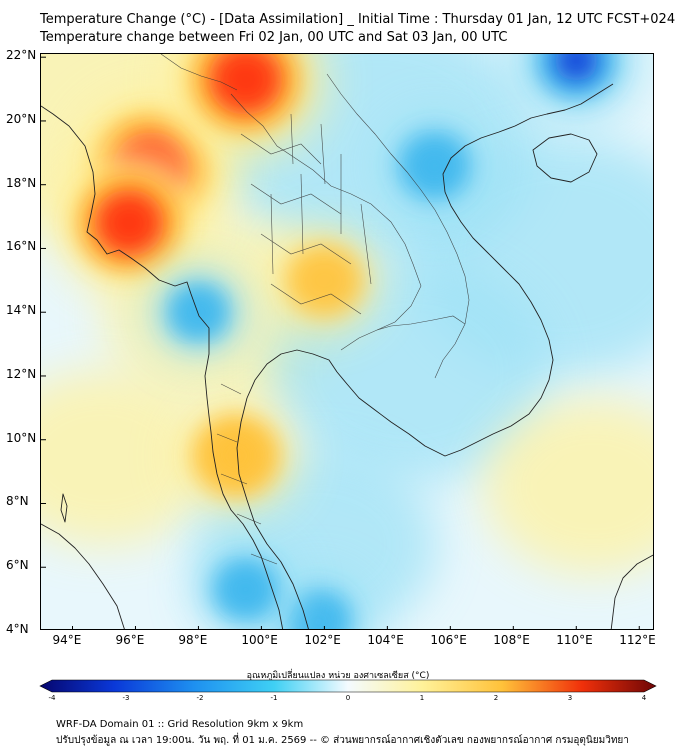 This screenshot has width=676, height=756. What do you see at coordinates (52, 698) in the screenshot?
I see `colorbar-tick-label: -4` at bounding box center [52, 698].